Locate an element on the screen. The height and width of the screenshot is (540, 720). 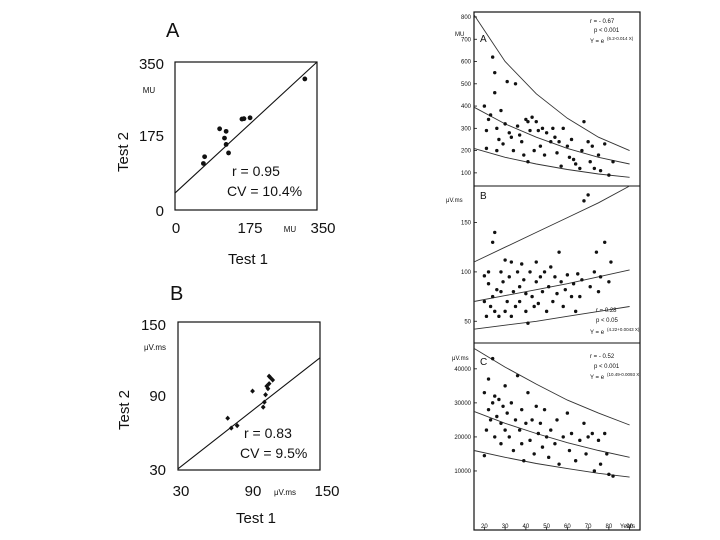
right-xunit: Years is located at coordinates (627, 527).